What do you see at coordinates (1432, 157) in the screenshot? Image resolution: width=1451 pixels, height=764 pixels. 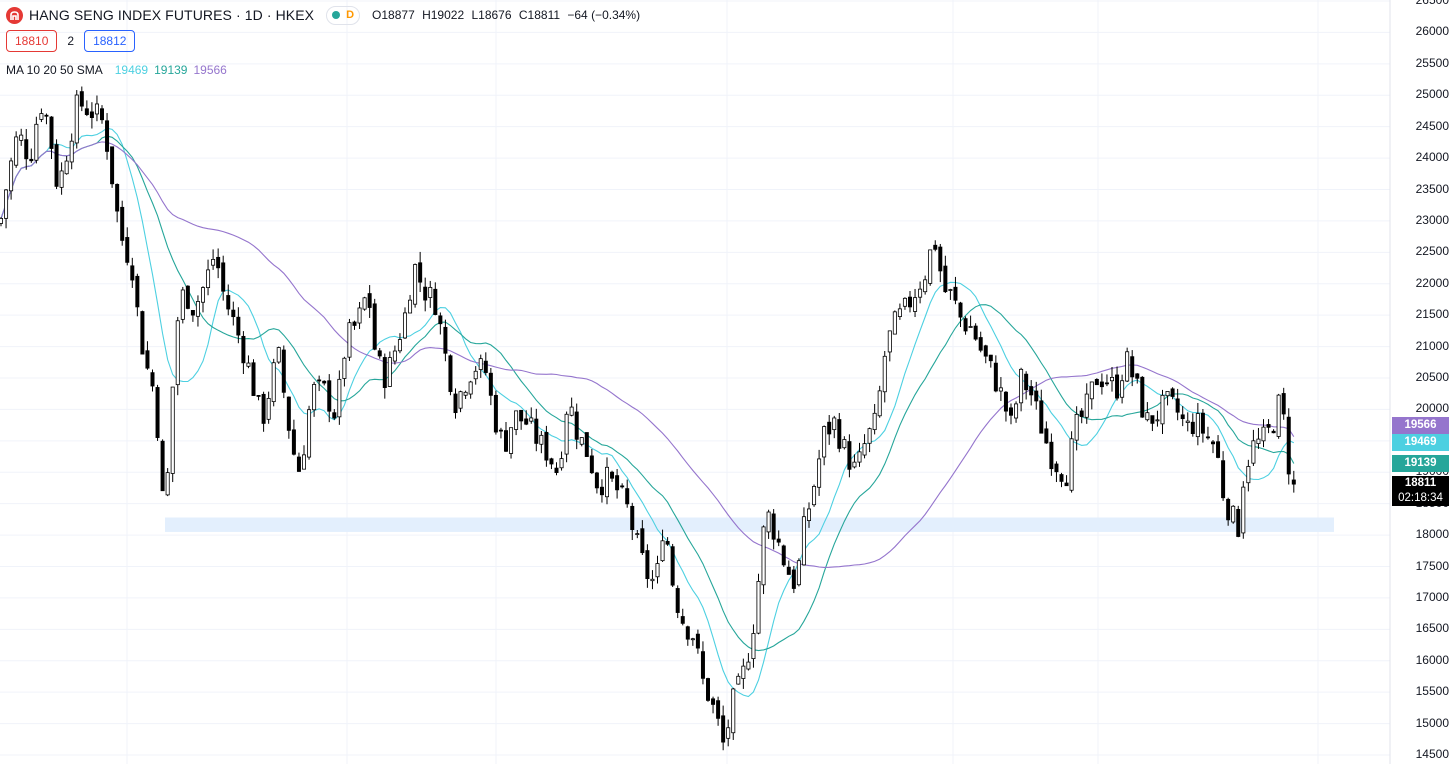 I see `price-axis-tick: 24000` at bounding box center [1432, 157].